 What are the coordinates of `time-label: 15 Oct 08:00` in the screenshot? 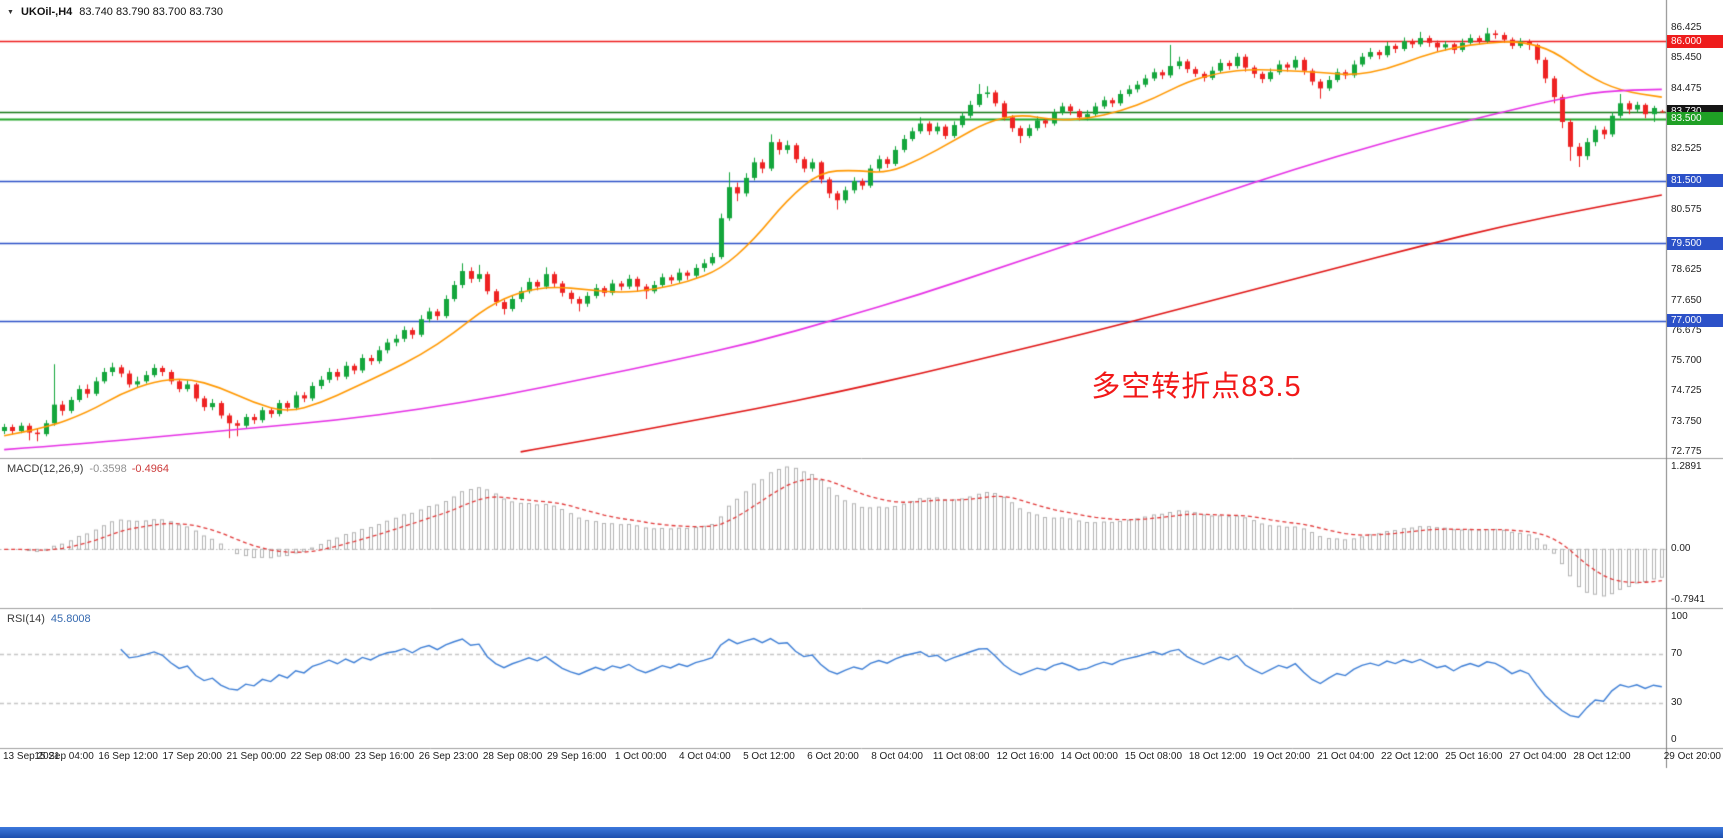 It's located at (1153, 756).